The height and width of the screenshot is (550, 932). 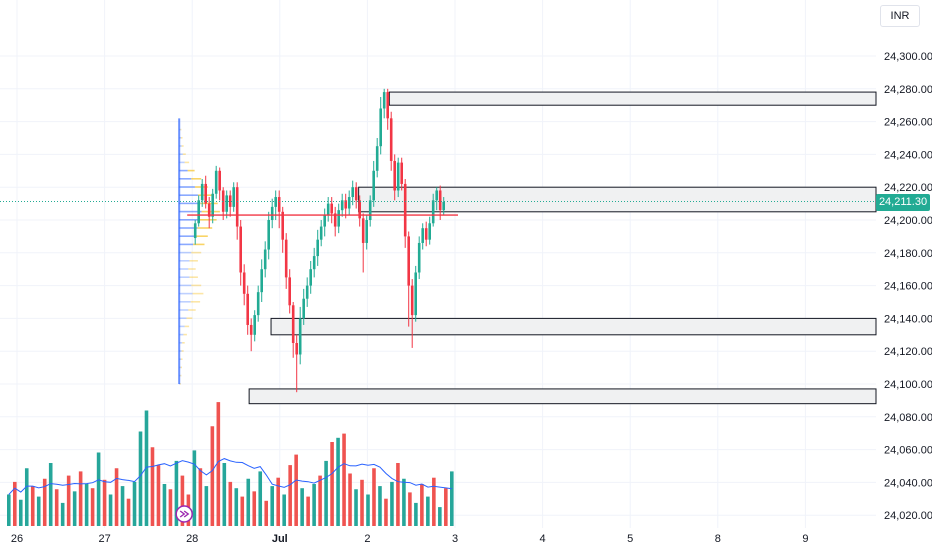 I want to click on y-tick-label: 24,260.00, so click(x=908, y=123).